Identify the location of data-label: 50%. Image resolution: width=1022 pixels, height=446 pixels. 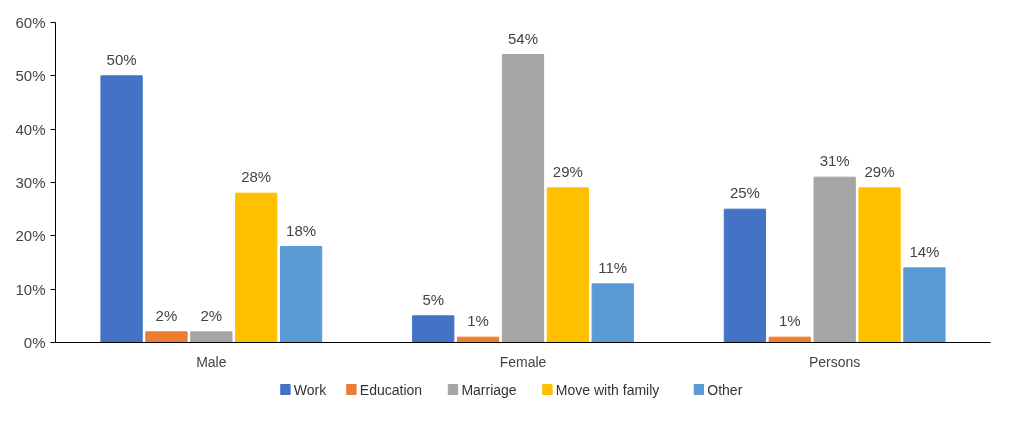
(121, 59).